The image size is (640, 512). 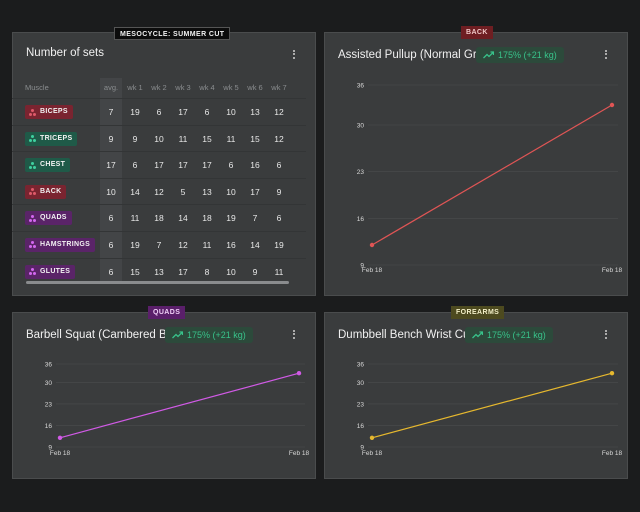 I want to click on muscle-badge: TRICEPS, so click(x=51, y=138).